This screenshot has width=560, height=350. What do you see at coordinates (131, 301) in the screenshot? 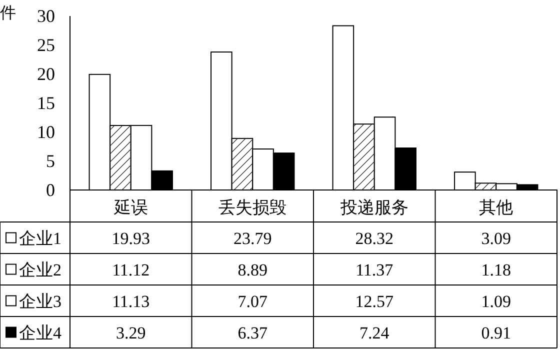
I see `data-label: 11.13` at bounding box center [131, 301].